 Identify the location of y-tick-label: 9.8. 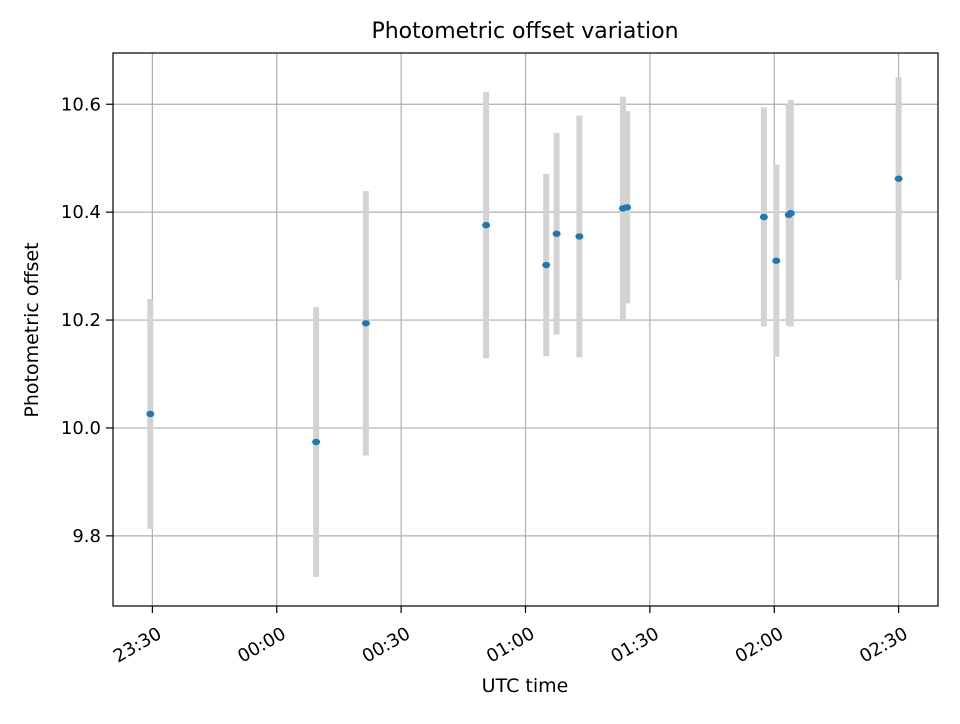
(86, 536).